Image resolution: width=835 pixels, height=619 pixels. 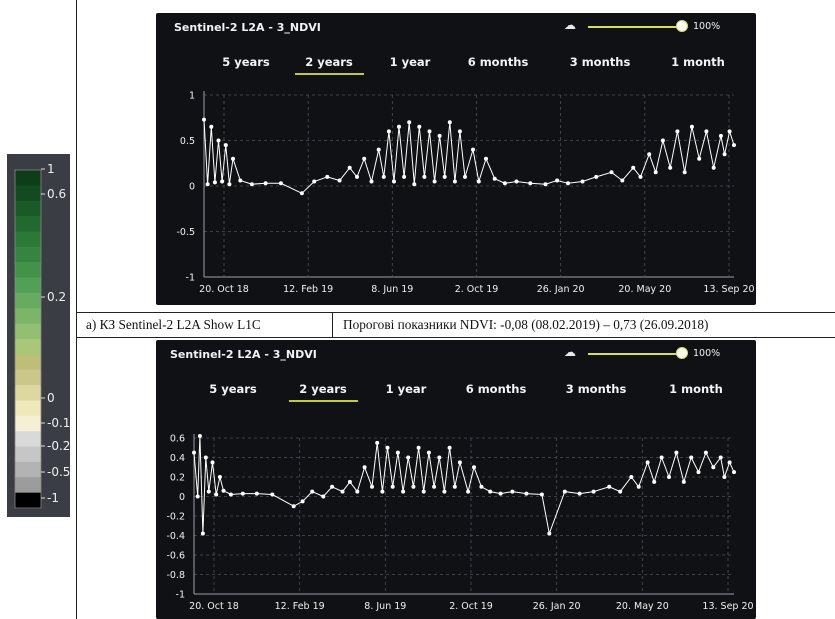 What do you see at coordinates (300, 606) in the screenshot?
I see `x-tick-label: 12. Feb 19` at bounding box center [300, 606].